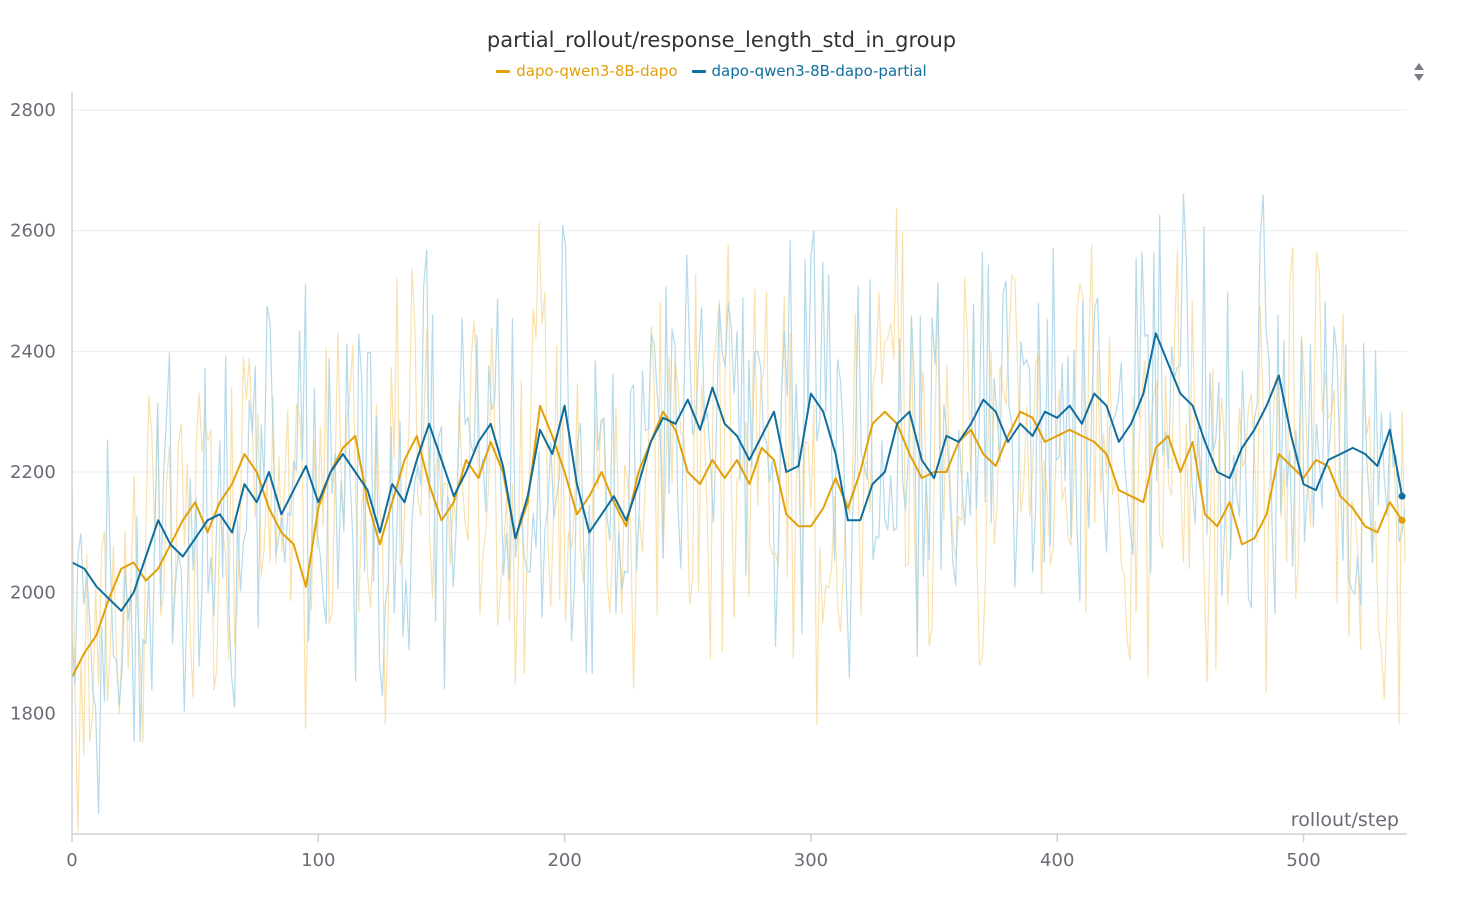 This screenshot has height=900, width=1470. What do you see at coordinates (564, 860) in the screenshot?
I see `x-tick-label: 200` at bounding box center [564, 860].